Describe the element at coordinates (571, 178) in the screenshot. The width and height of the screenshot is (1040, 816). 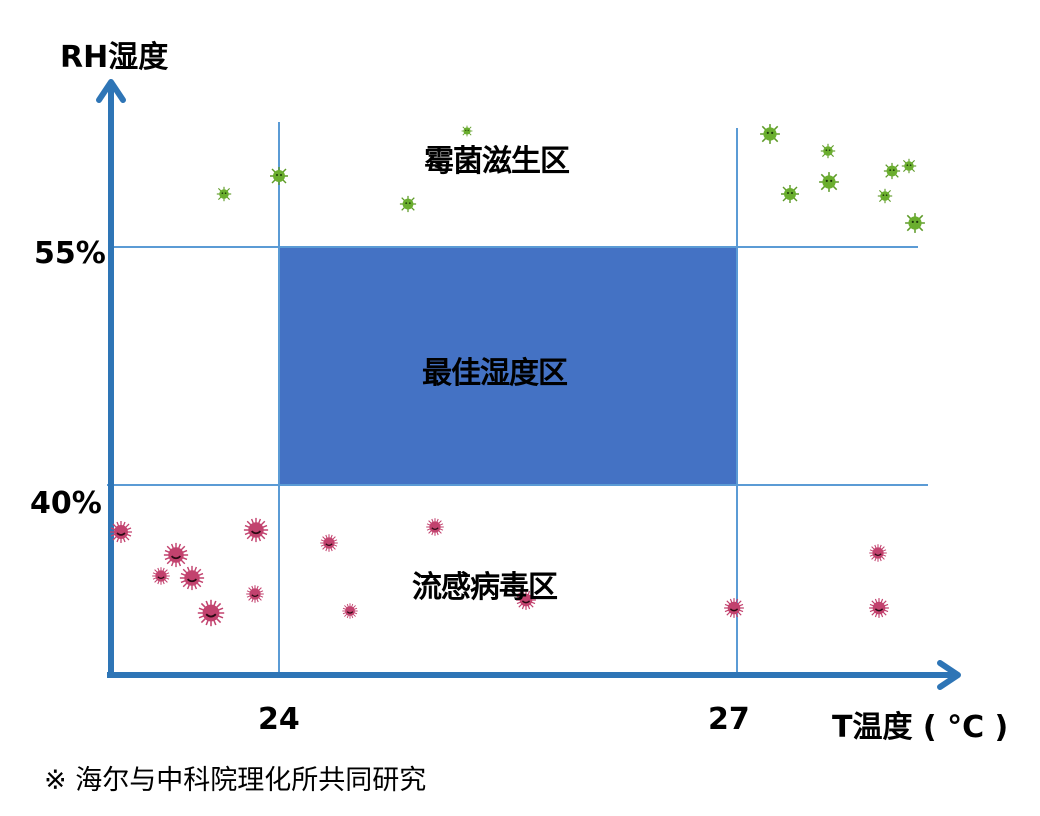
I see `mold-icons` at that location.